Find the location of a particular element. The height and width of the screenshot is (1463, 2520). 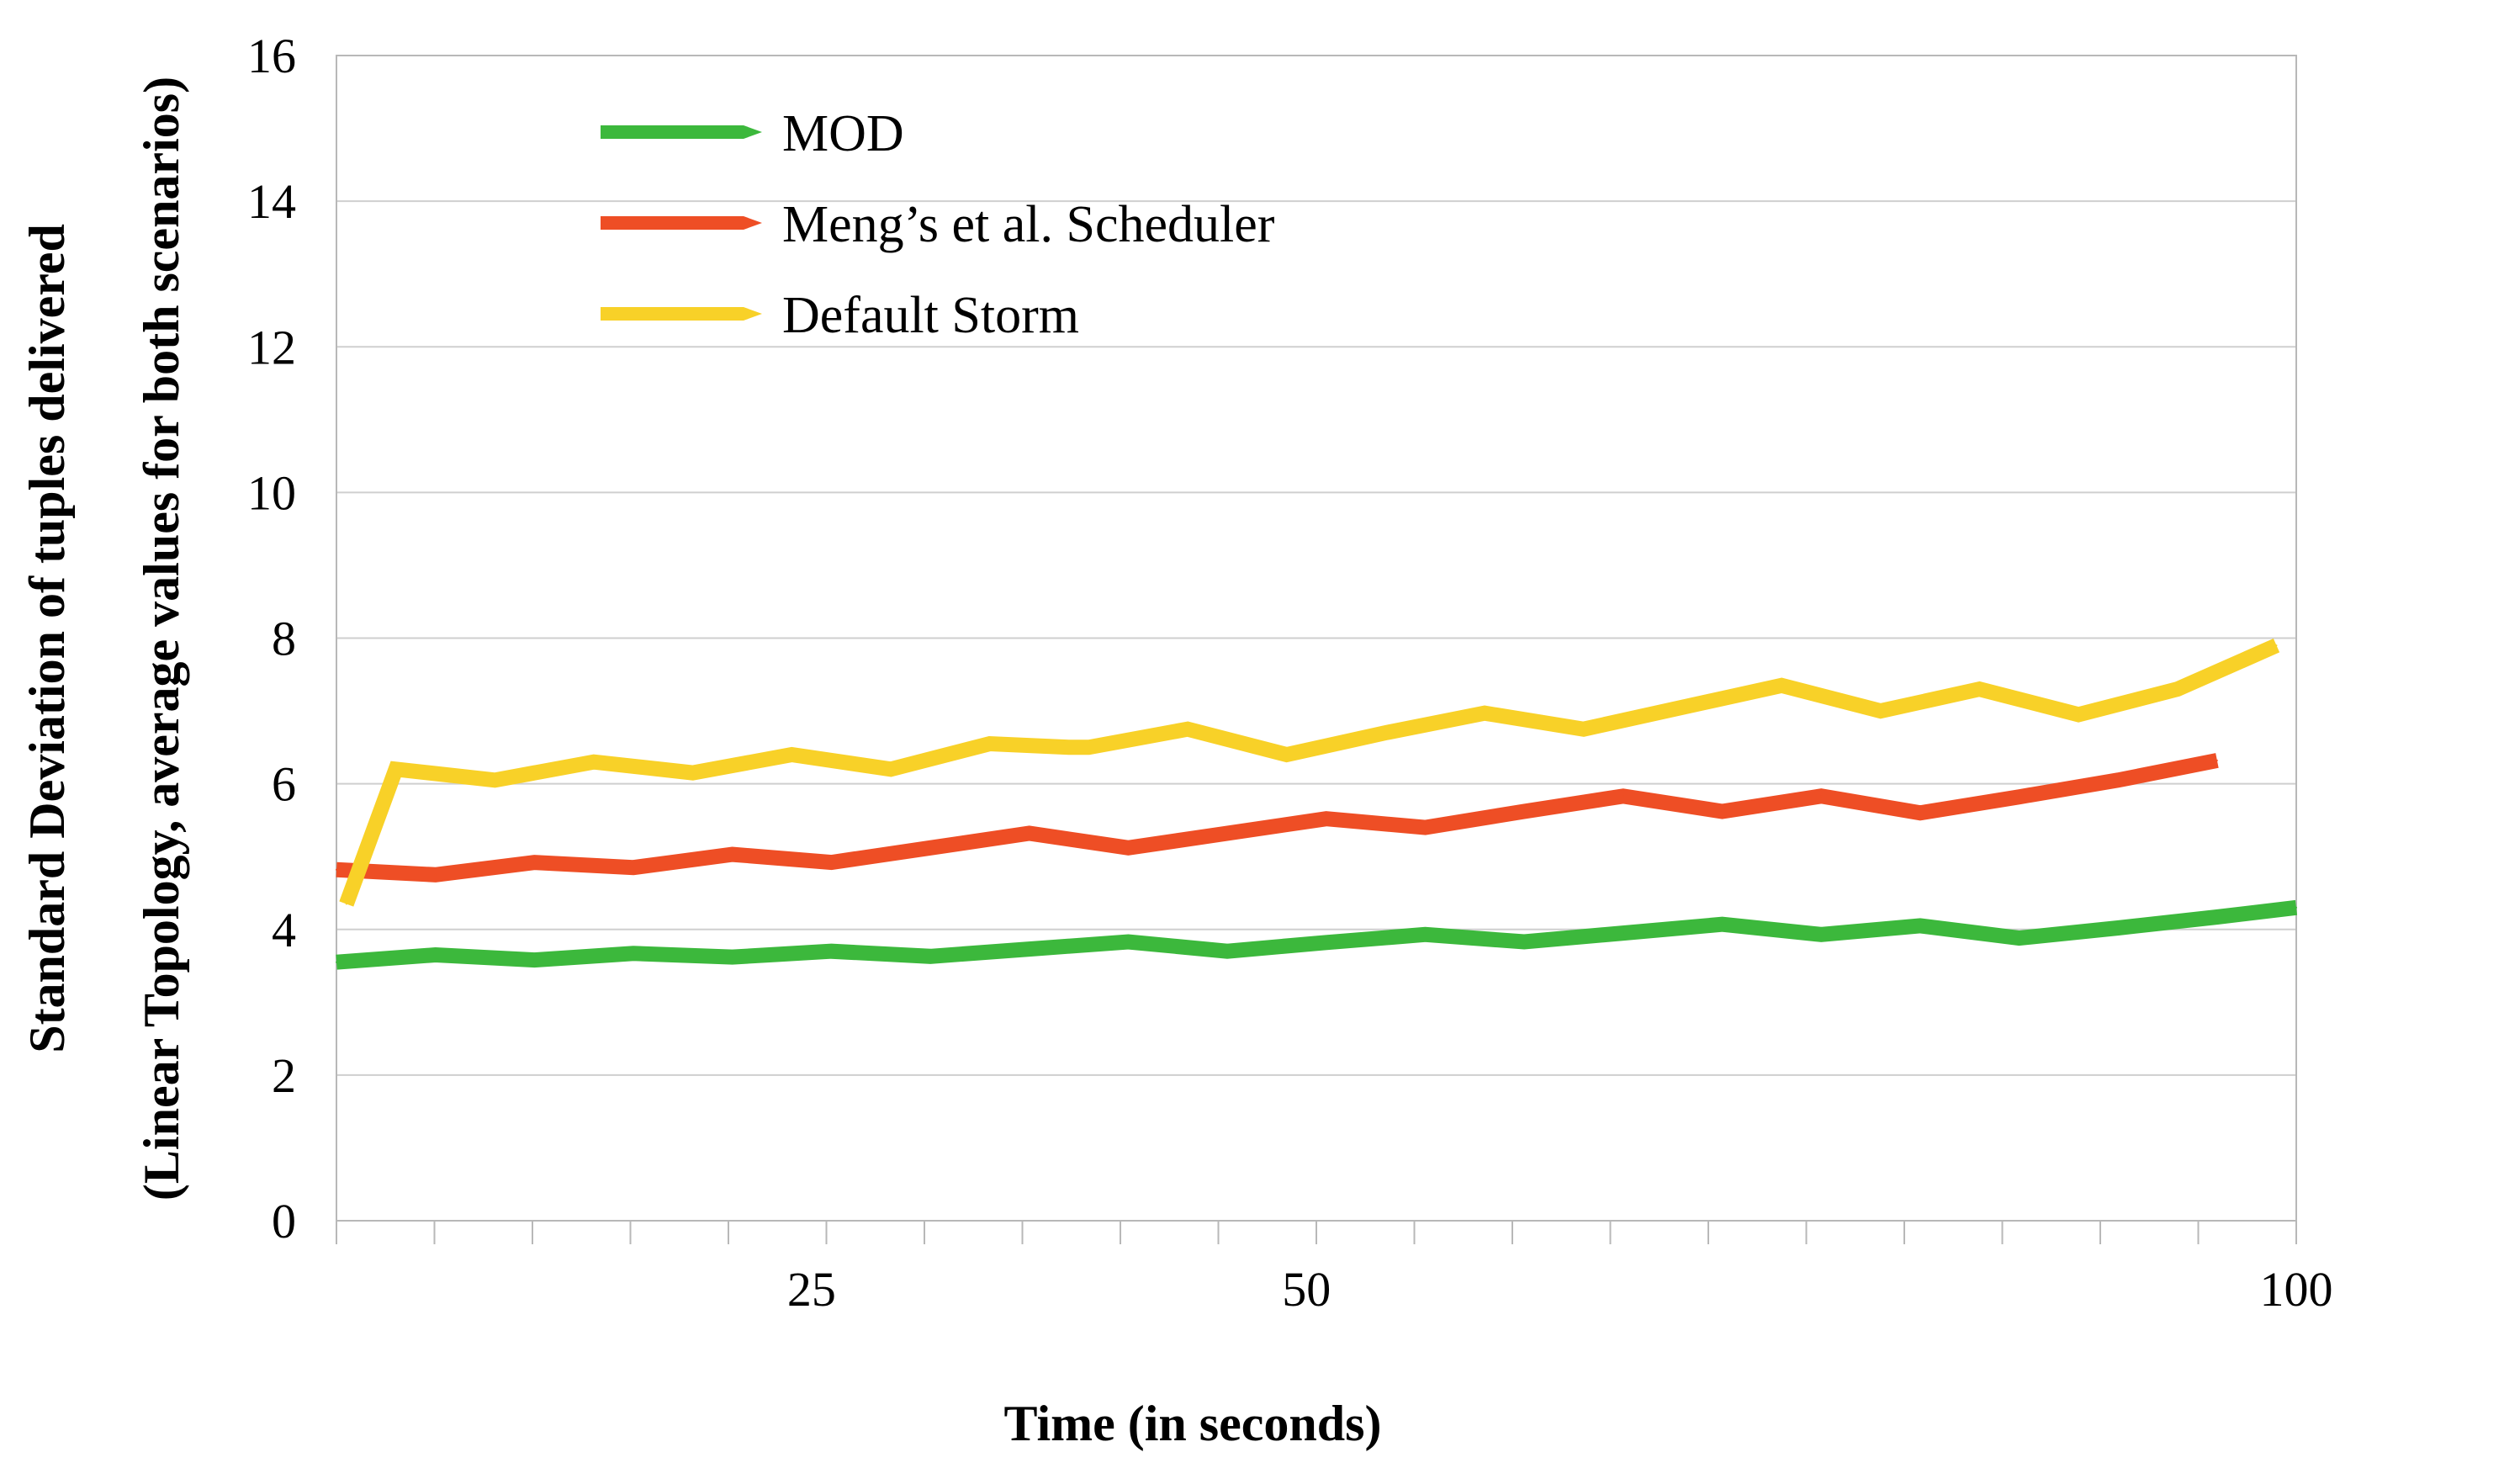

y-axis-title-line1: Standard Deviation of tuples delivered is located at coordinates (47, 638).